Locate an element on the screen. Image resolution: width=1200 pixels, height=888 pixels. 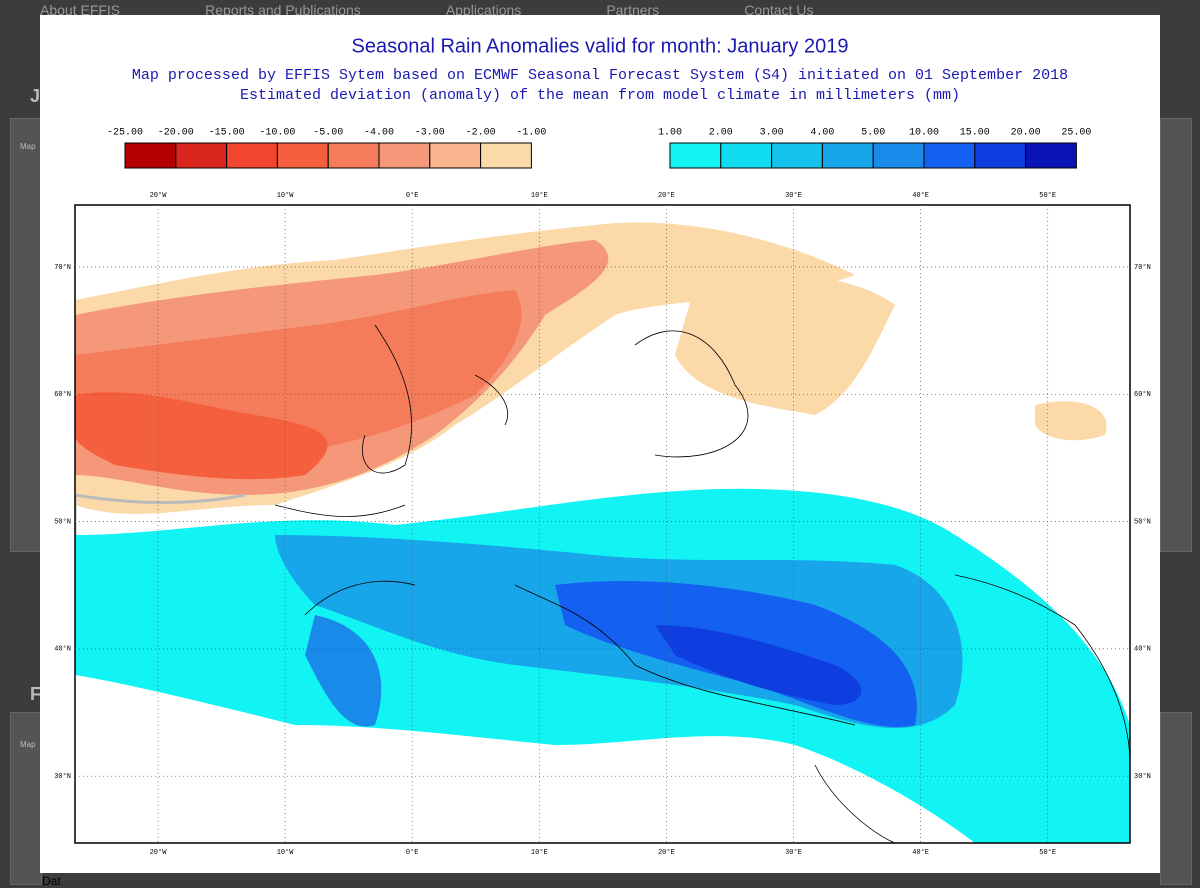
nav-item: Applications is located at coordinates (483, 10).